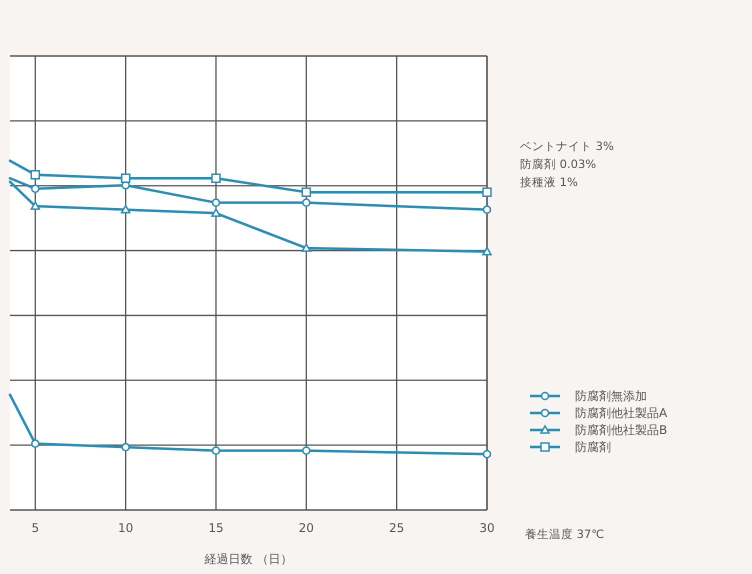  Describe the element at coordinates (216, 528) in the screenshot. I see `x-tick-label: 15` at that location.